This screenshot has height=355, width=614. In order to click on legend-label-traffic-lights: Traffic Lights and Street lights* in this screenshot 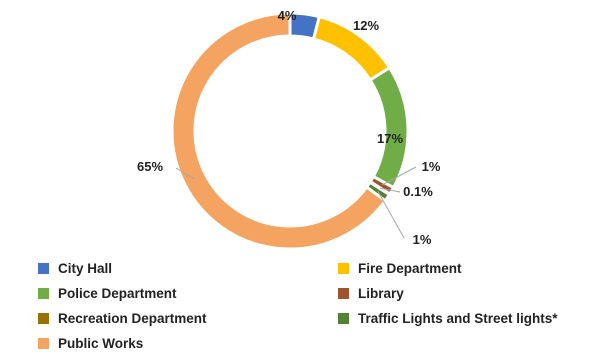, I will do `click(458, 318)`.